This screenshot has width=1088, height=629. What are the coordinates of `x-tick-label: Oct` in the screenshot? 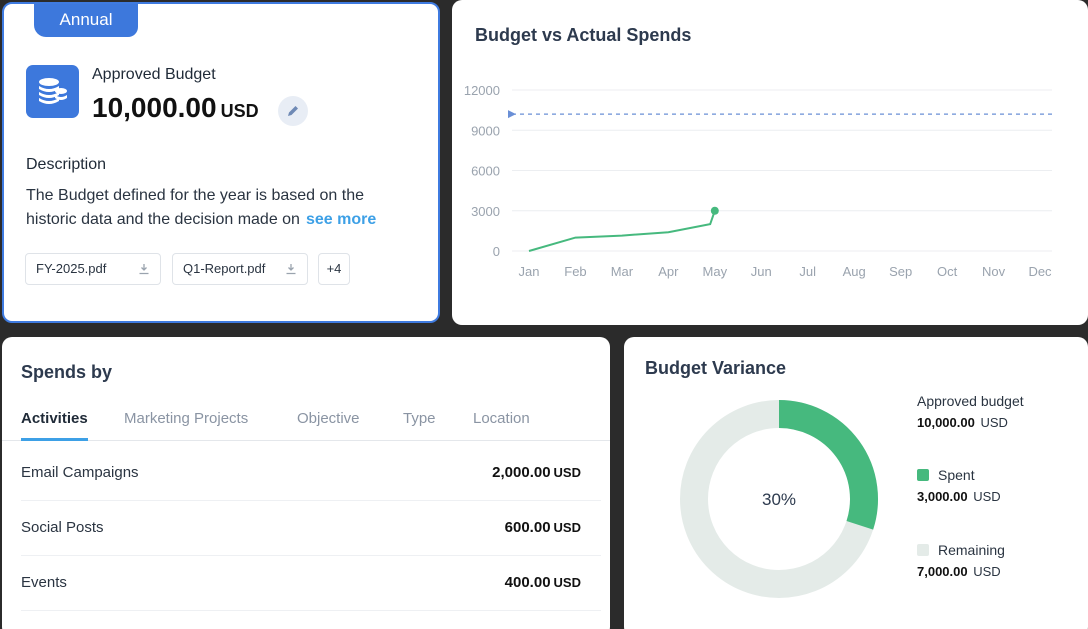 It's located at (947, 271).